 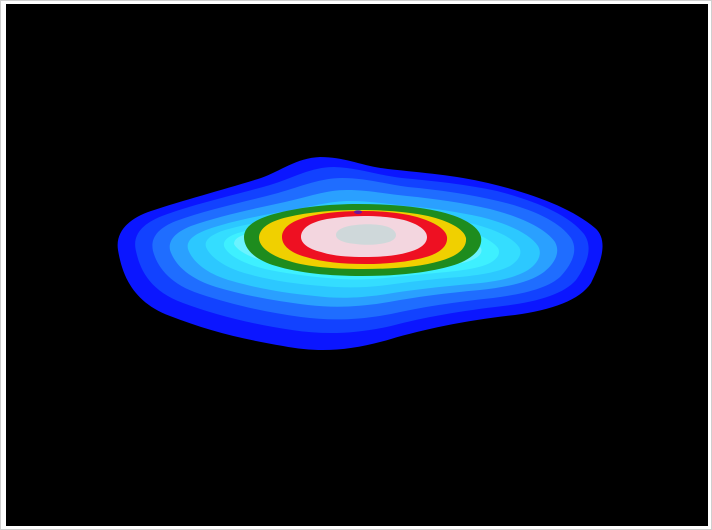 What do you see at coordinates (358, 212) in the screenshot?
I see `contour-artifact-dark-spot` at bounding box center [358, 212].